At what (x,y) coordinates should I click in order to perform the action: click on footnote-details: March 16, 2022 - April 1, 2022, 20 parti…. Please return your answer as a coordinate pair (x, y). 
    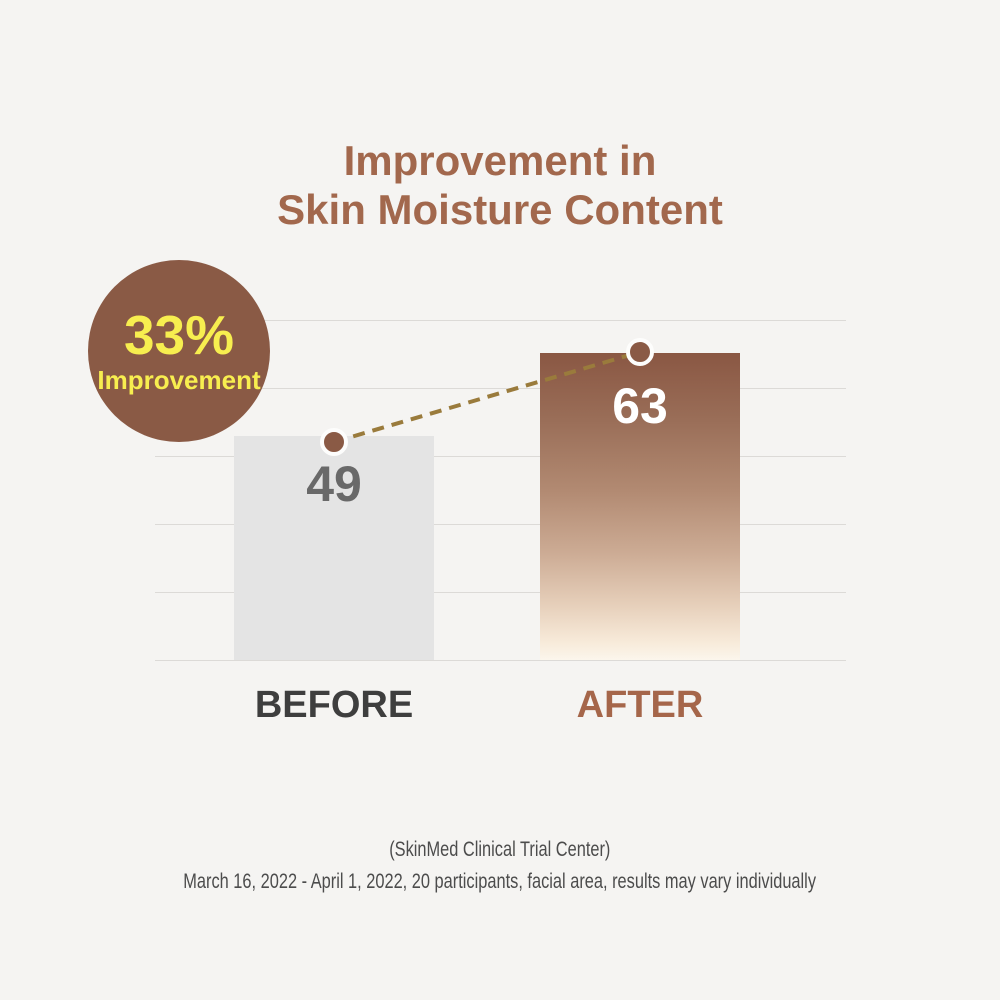
    Looking at the image, I should click on (500, 882).